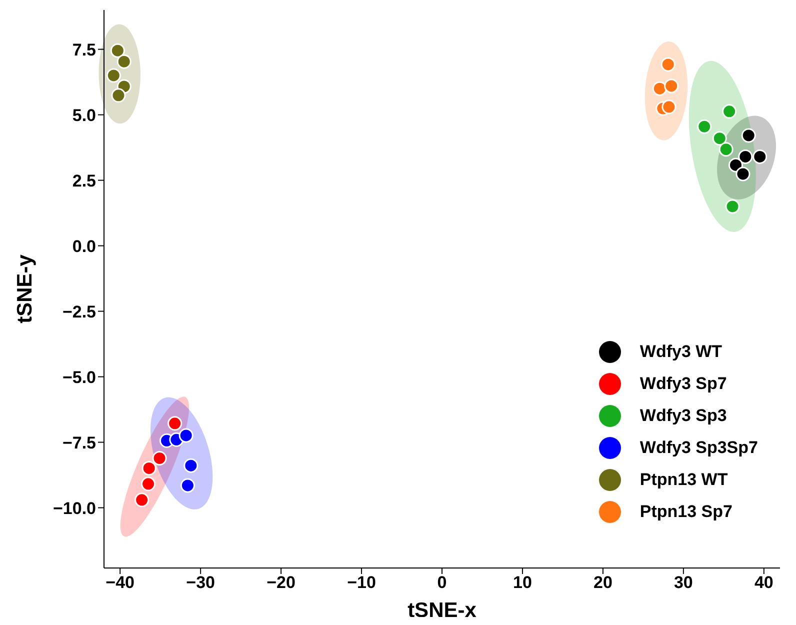  Describe the element at coordinates (681, 352) in the screenshot. I see `legend-label: Wdfy3 WT` at that location.